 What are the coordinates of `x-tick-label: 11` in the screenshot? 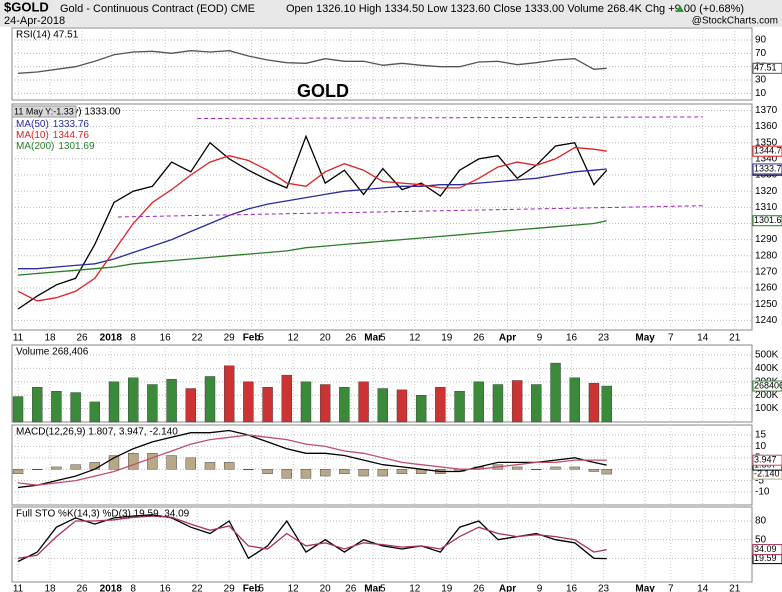 It's located at (18, 338).